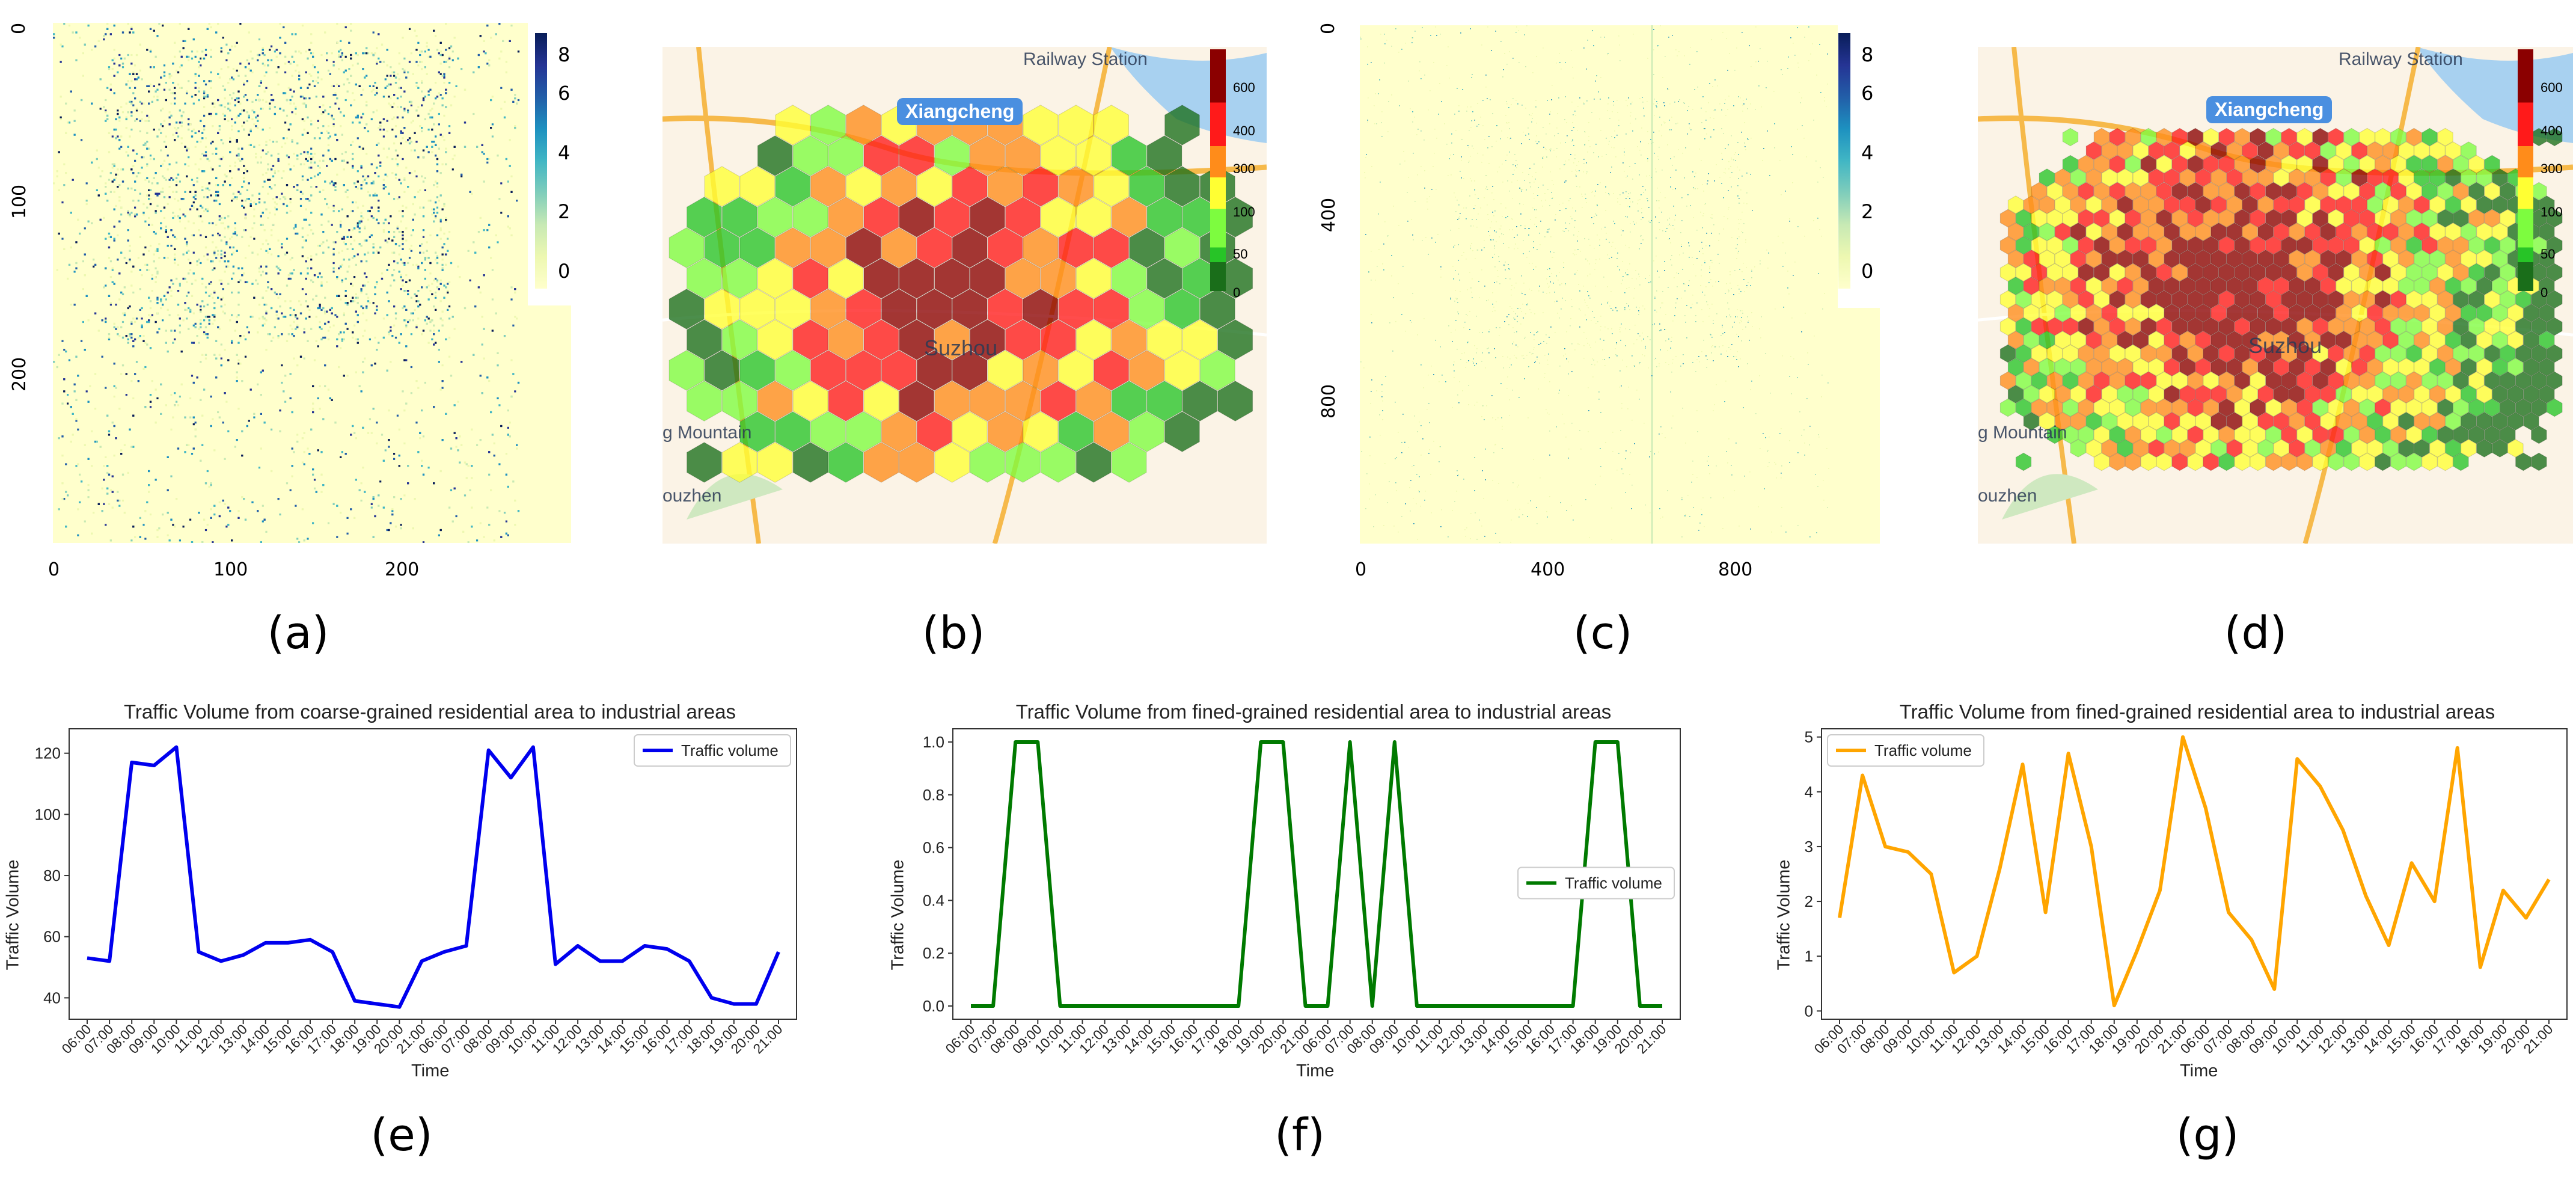  I want to click on map-b-cbar-0: 0, so click(1237, 292).